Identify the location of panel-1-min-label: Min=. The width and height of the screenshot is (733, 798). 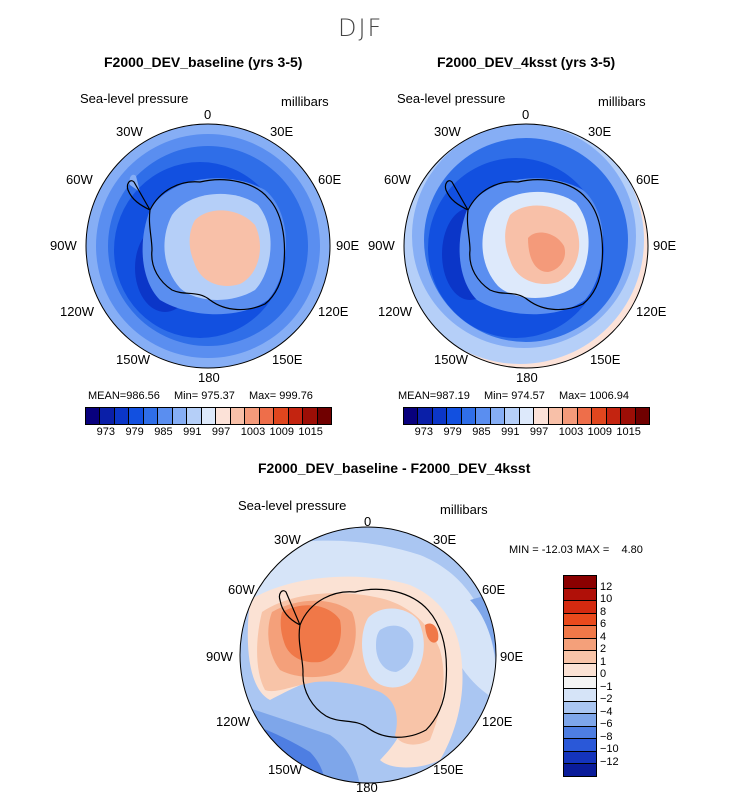
(186, 396).